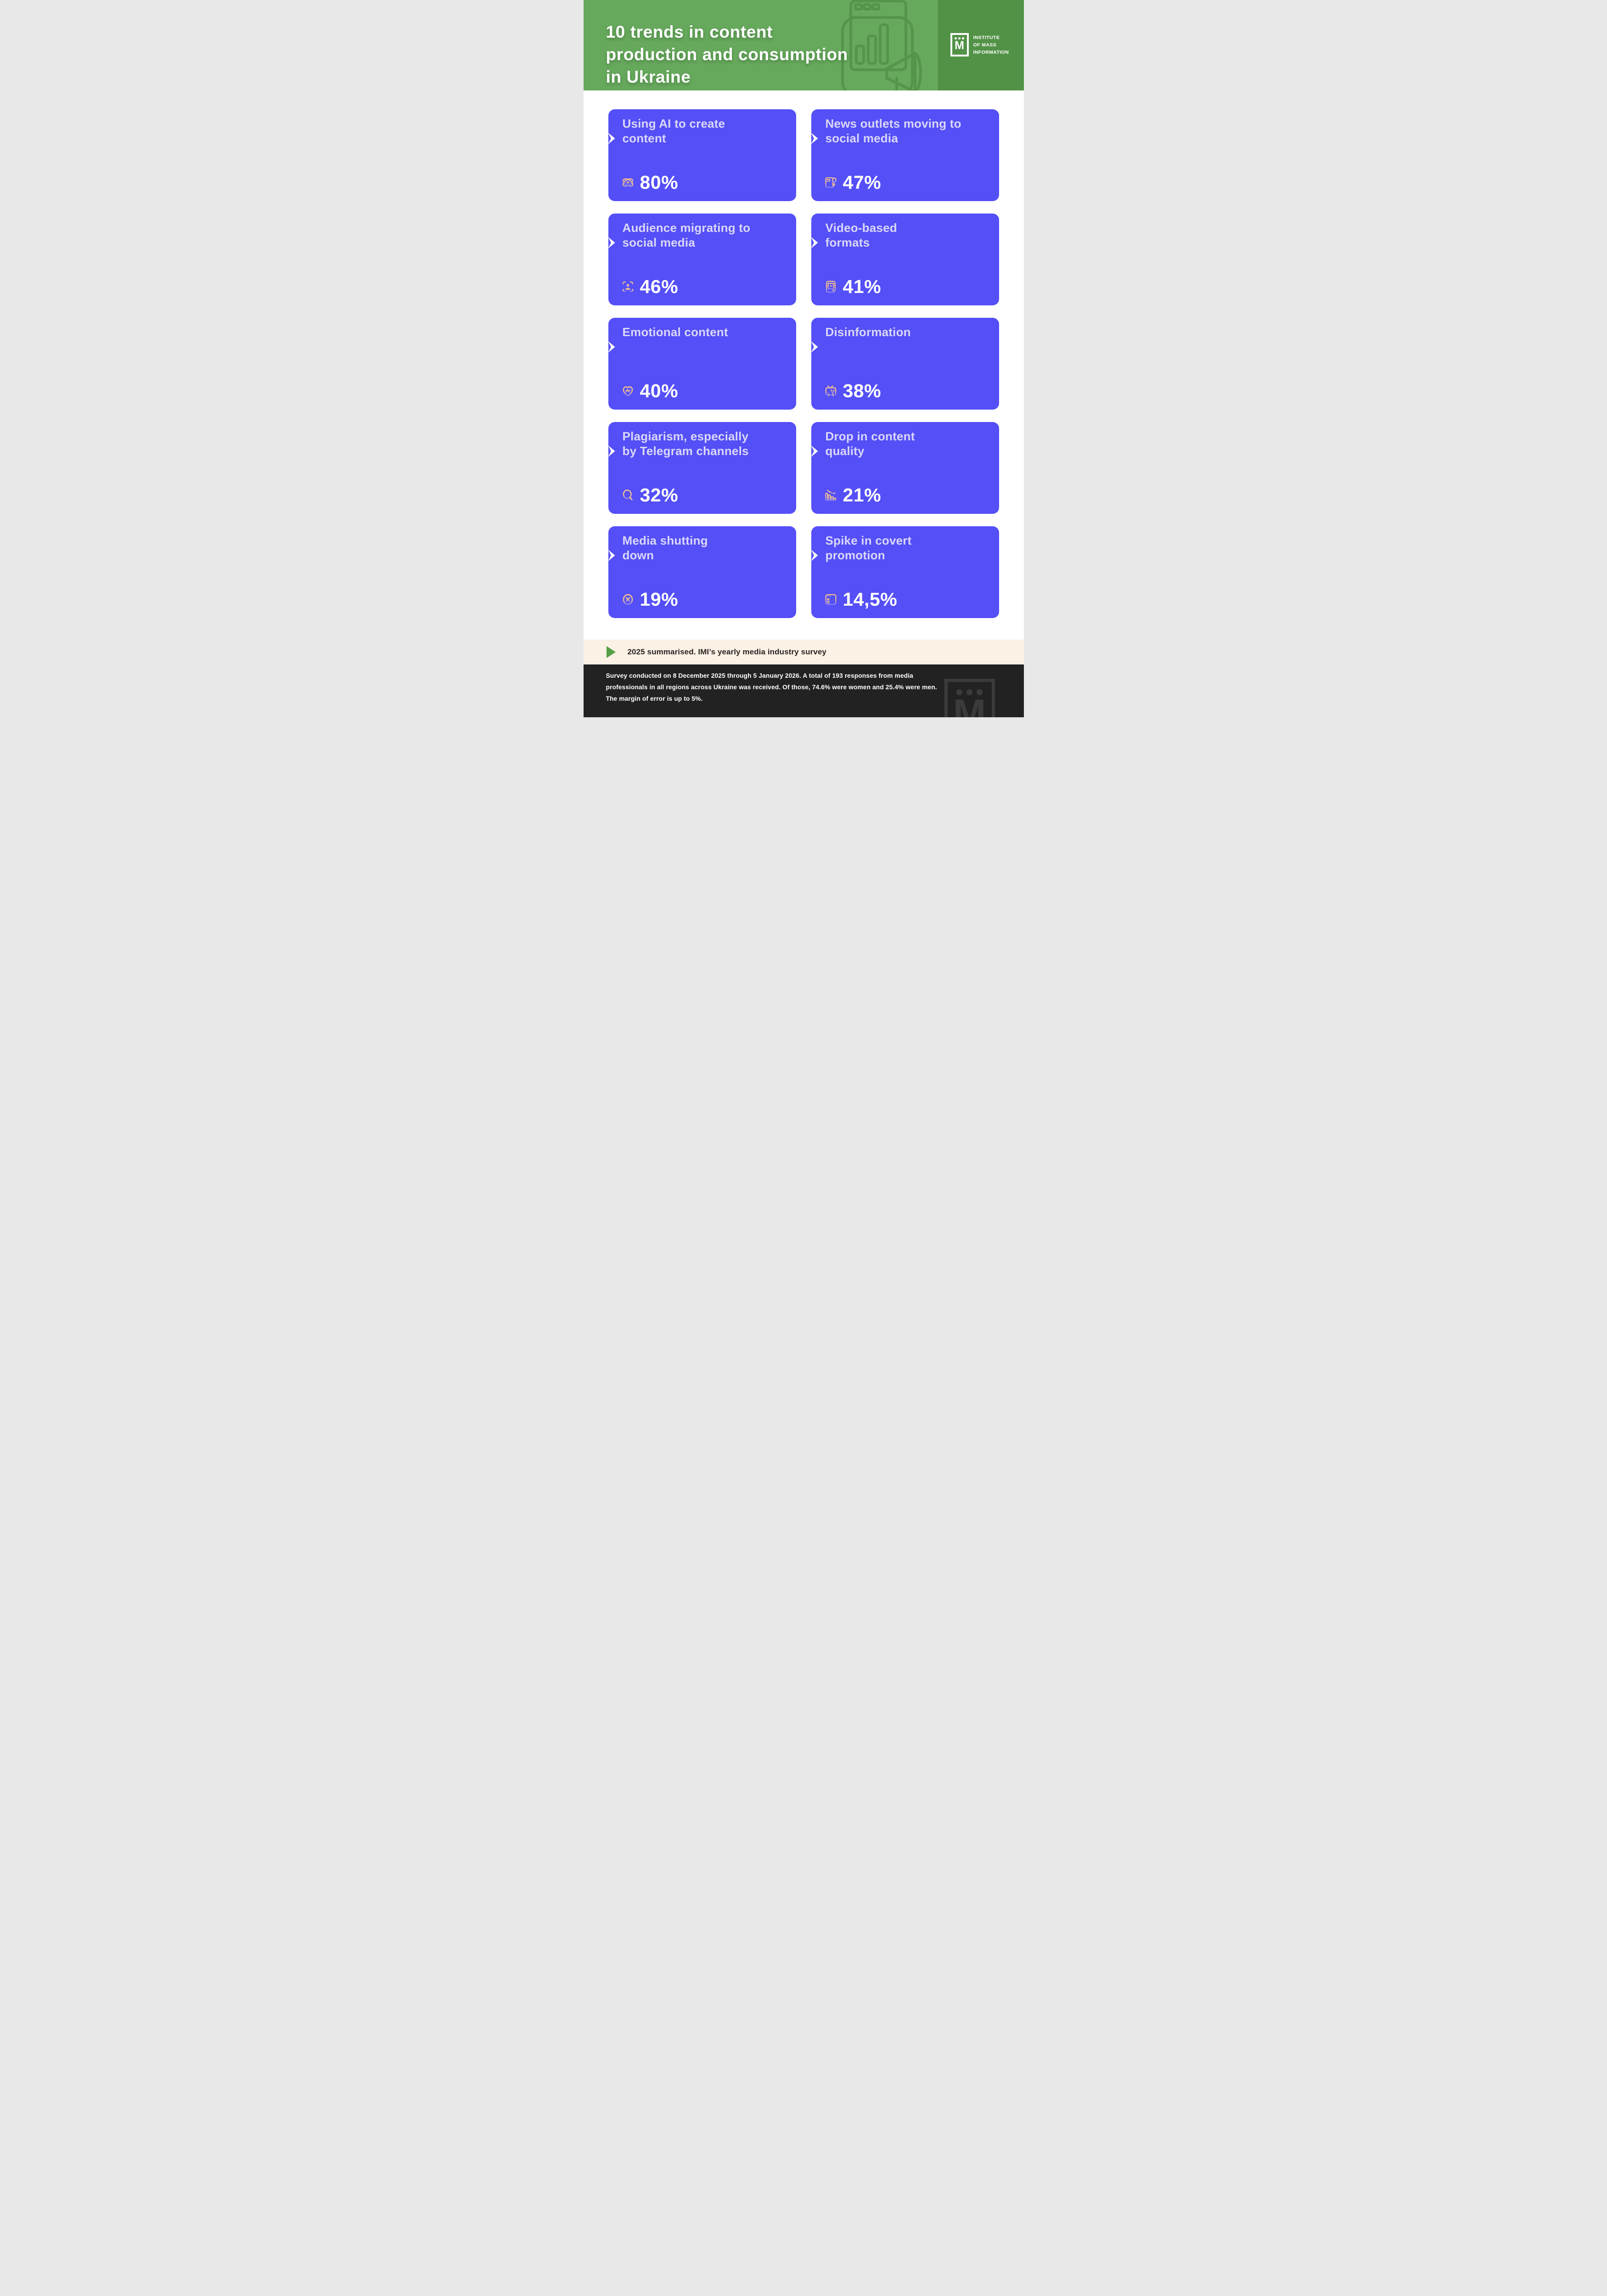  Describe the element at coordinates (831, 287) in the screenshot. I see `video-player-icon` at that location.